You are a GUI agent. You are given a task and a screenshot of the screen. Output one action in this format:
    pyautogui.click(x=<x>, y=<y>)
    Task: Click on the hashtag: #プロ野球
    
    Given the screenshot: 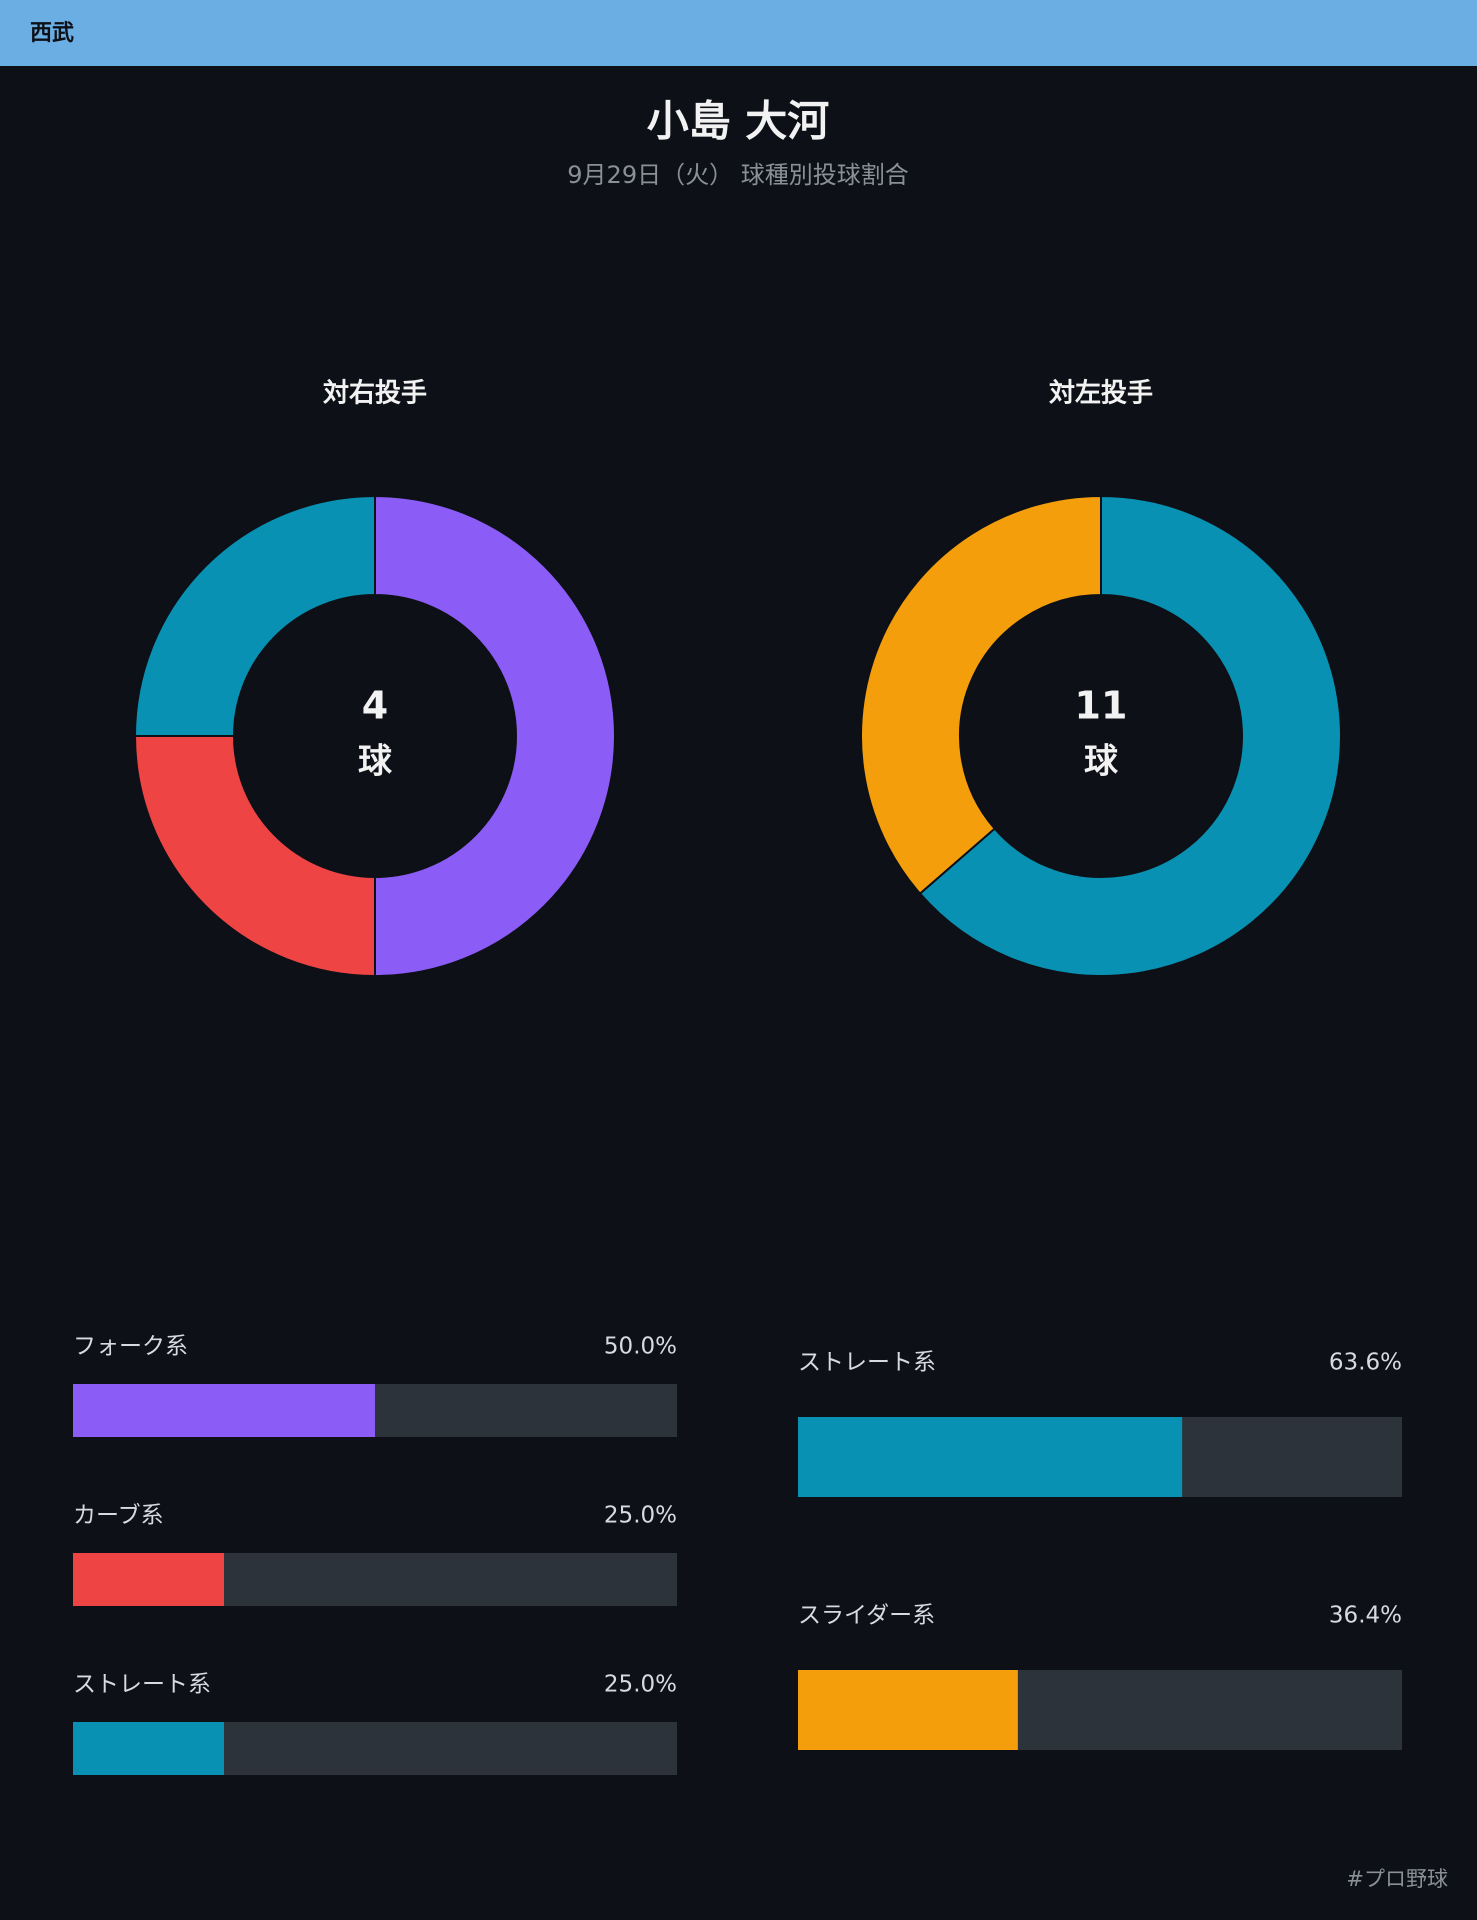 What is the action you would take?
    pyautogui.click(x=1397, y=1879)
    